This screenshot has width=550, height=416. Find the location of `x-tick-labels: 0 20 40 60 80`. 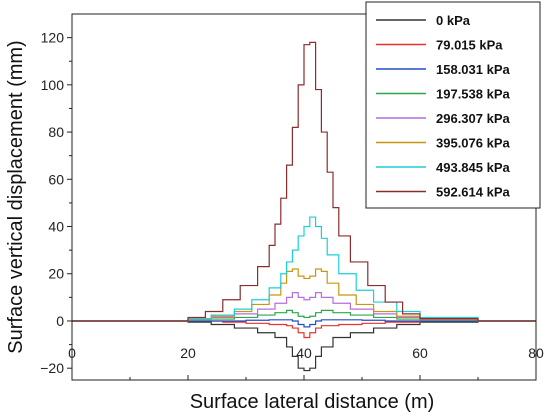

x-tick-labels: 0 20 40 60 80 is located at coordinates (306, 353).